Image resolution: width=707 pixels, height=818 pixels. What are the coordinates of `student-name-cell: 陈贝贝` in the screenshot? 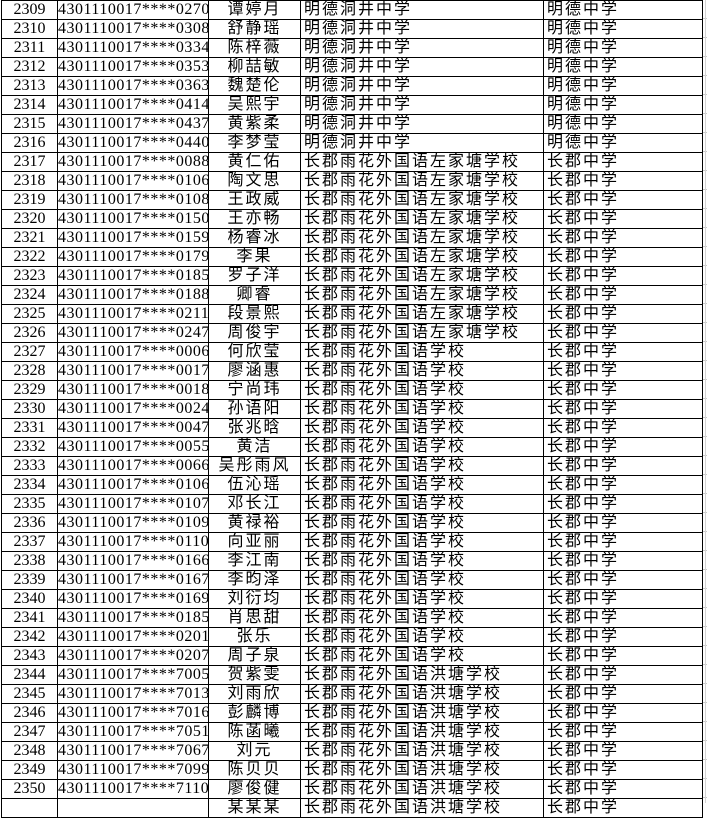 It's located at (255, 770).